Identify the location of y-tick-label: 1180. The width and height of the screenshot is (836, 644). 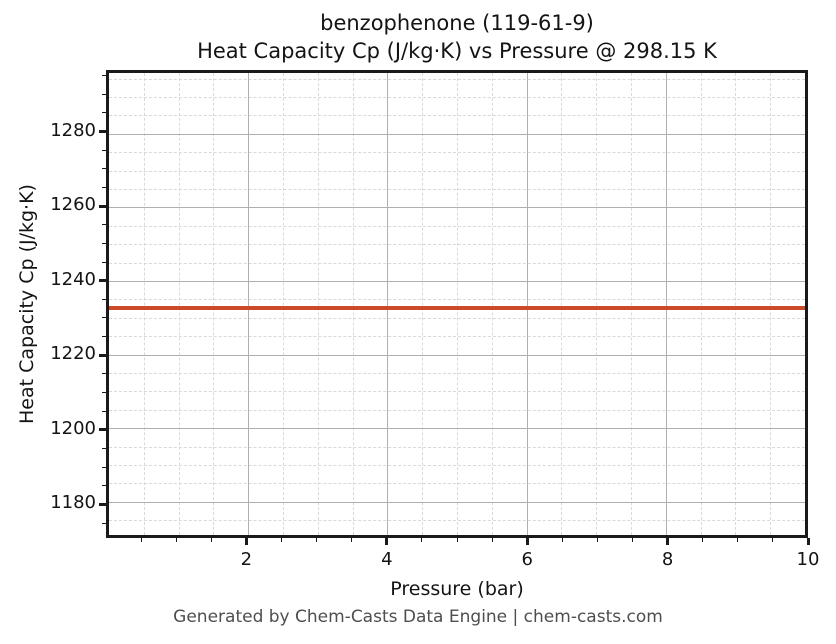
(73, 503).